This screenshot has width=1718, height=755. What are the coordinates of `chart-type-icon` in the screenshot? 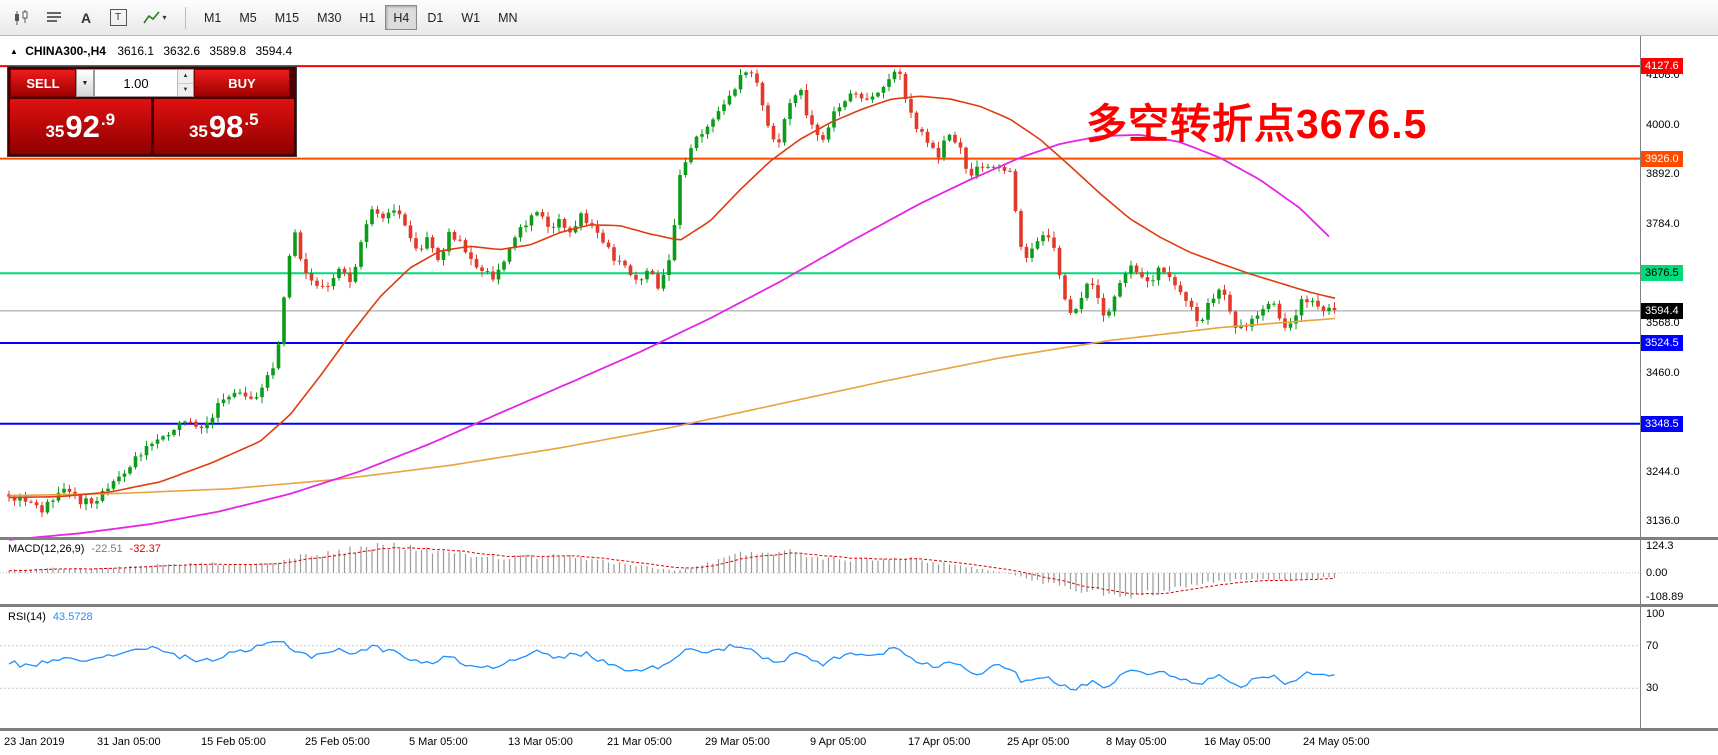 It's located at (22, 18).